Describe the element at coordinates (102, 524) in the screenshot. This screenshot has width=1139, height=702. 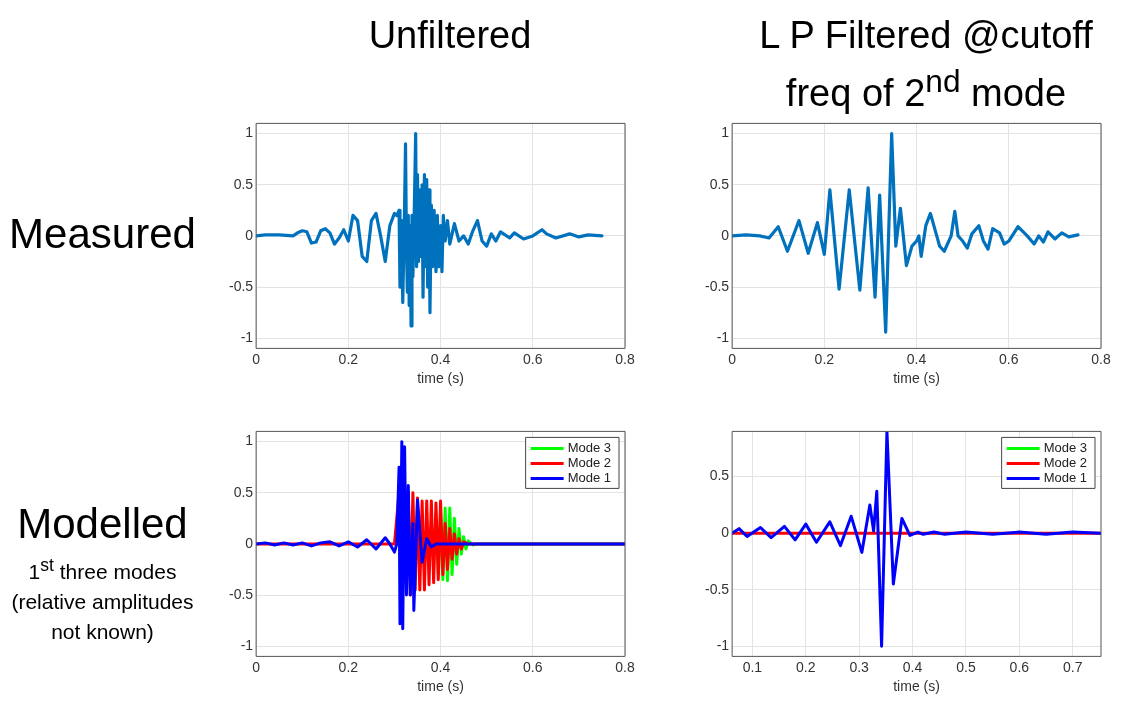
I see `text: Modelled` at that location.